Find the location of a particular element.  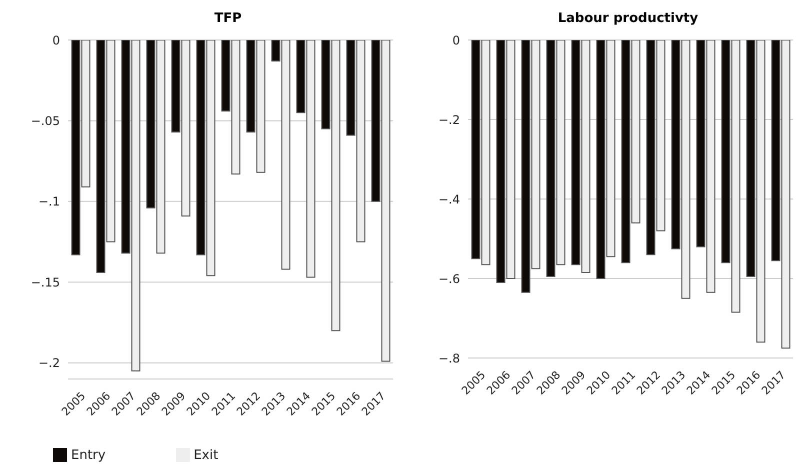

legend-label: Entry is located at coordinates (88, 455).